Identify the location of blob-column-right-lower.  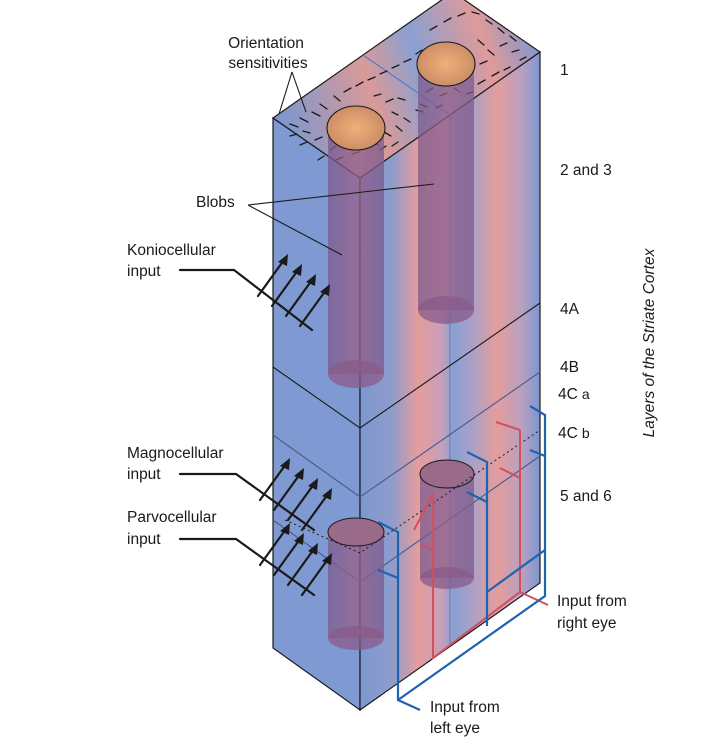
(447, 526).